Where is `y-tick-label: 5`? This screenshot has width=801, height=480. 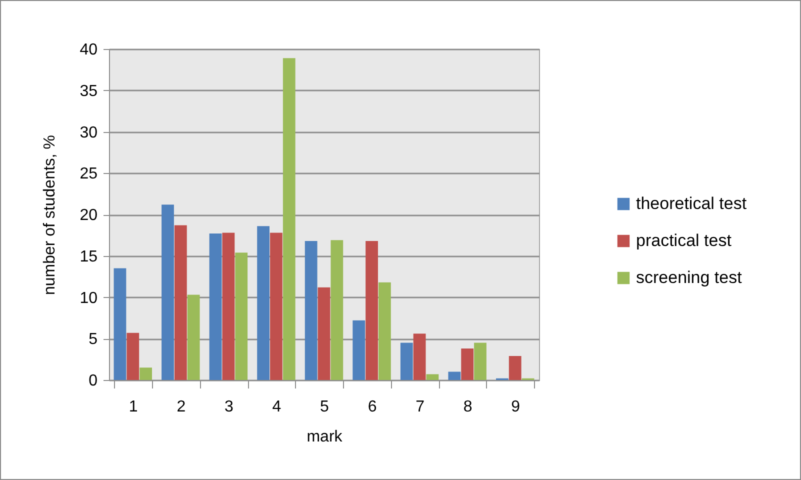 y-tick-label: 5 is located at coordinates (93, 339).